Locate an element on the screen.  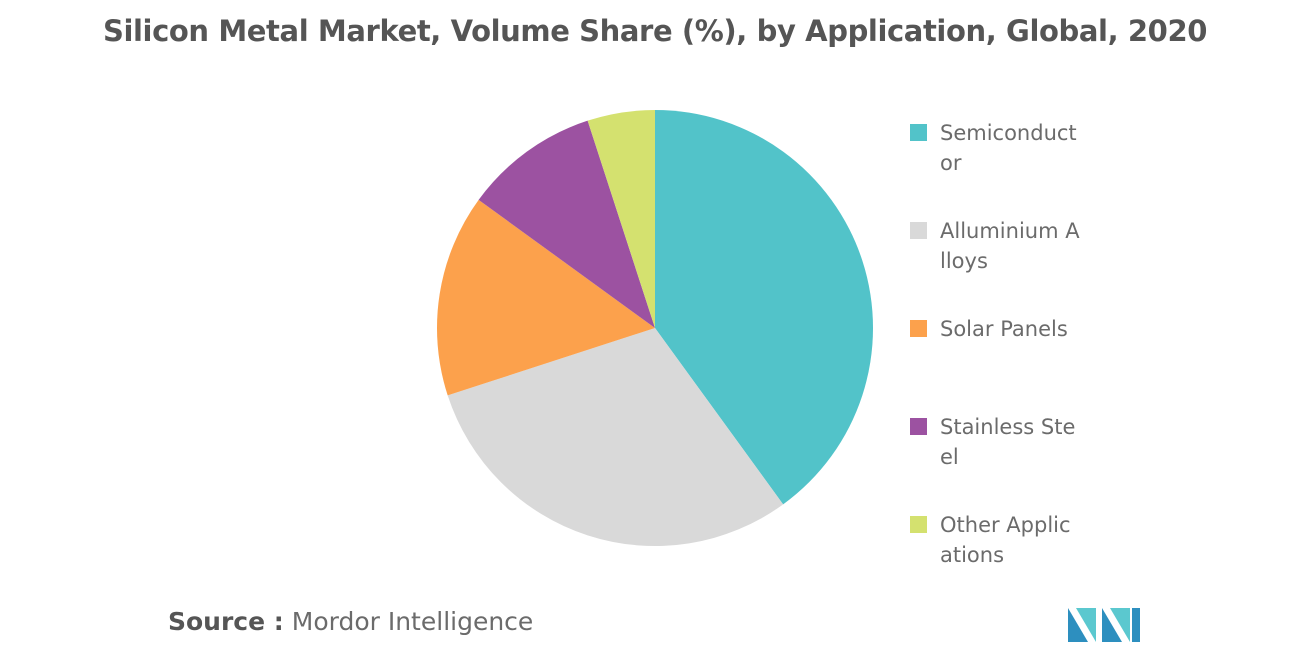
source-prefix: Source : is located at coordinates (226, 621).